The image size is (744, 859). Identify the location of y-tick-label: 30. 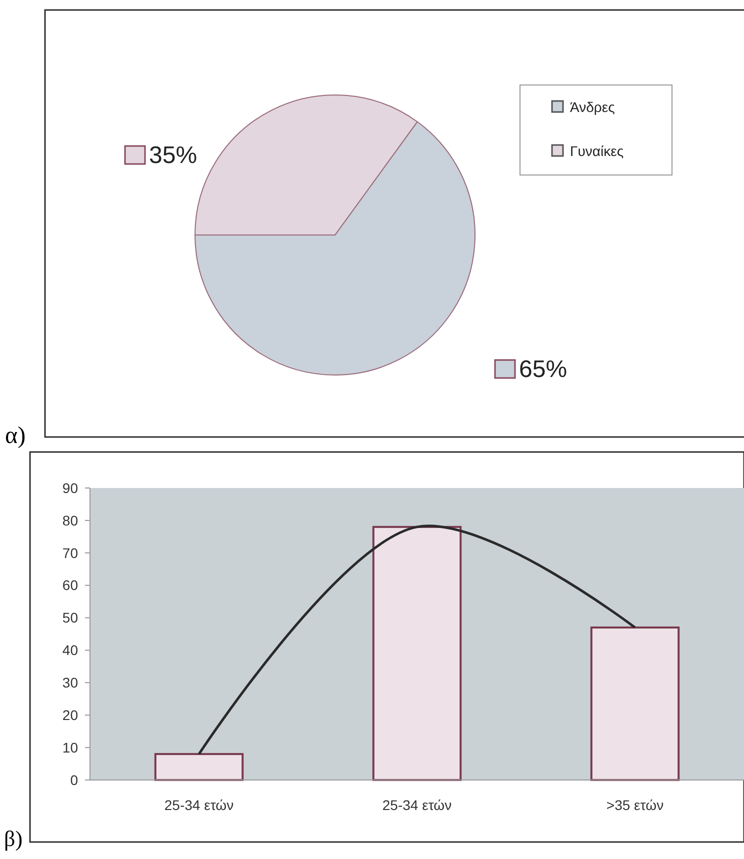
(70, 682).